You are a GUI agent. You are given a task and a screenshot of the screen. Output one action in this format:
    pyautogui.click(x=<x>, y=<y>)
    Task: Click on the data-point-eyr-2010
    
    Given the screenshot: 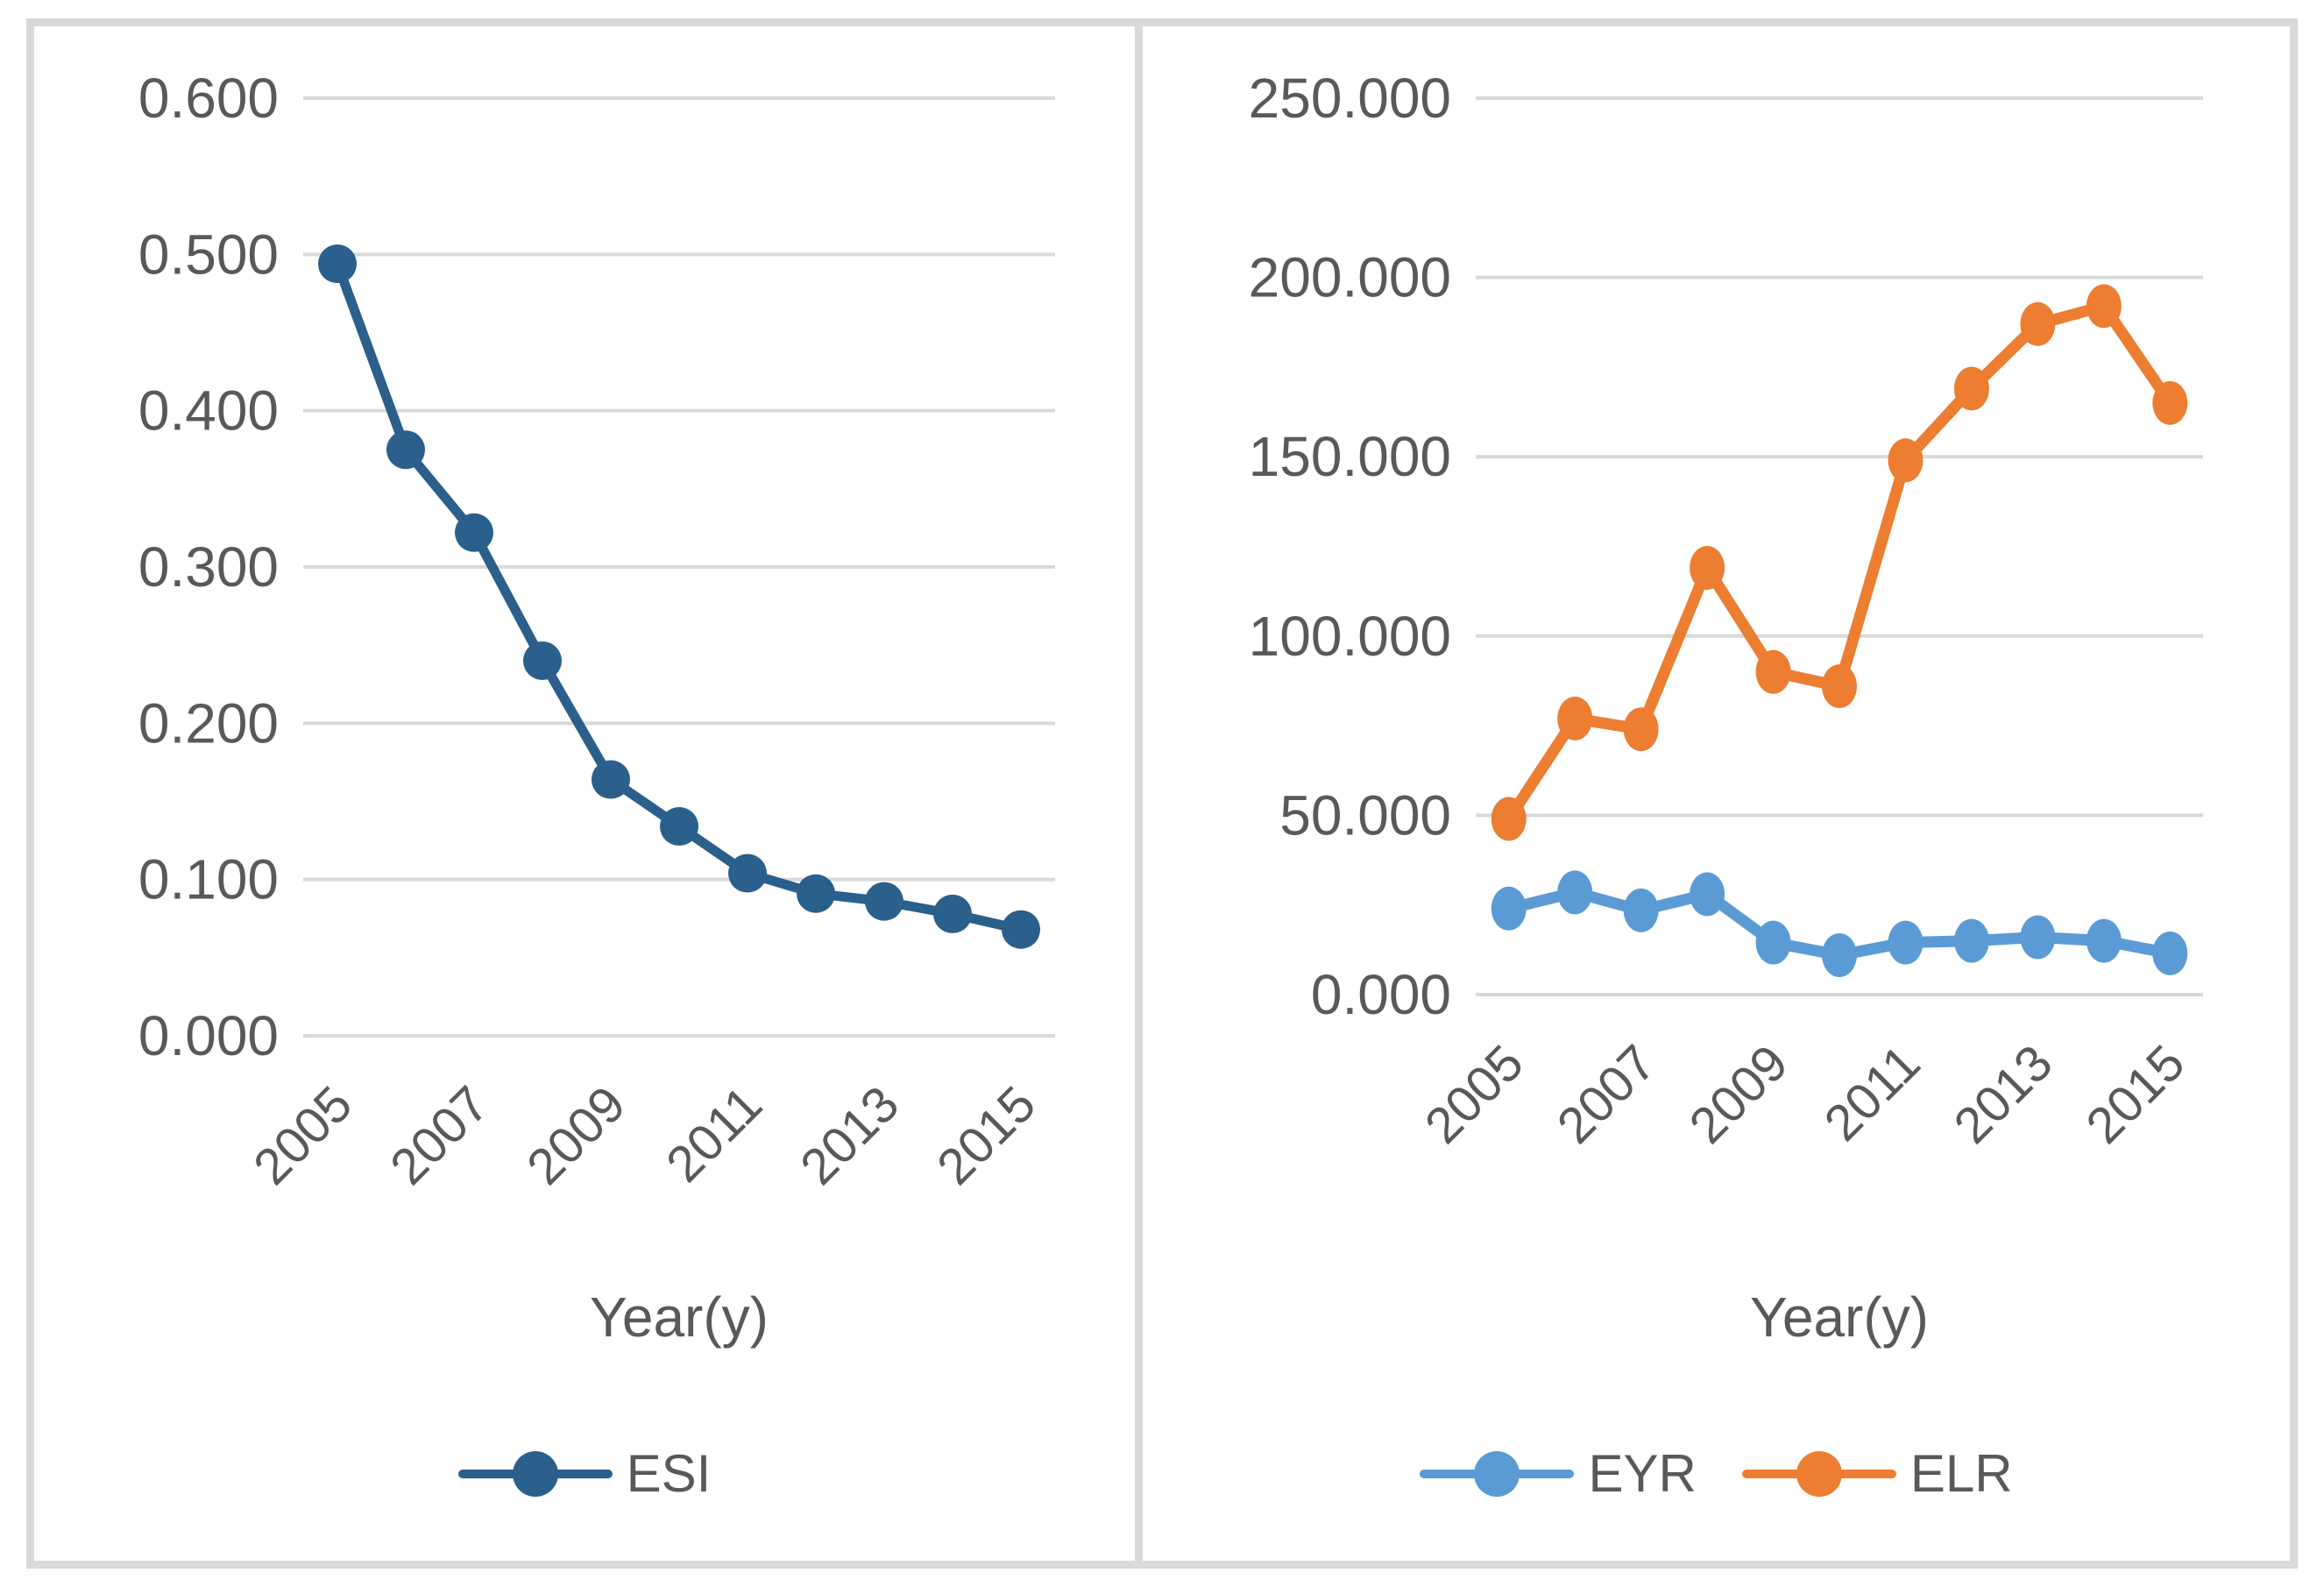 What is the action you would take?
    pyautogui.click(x=1840, y=954)
    